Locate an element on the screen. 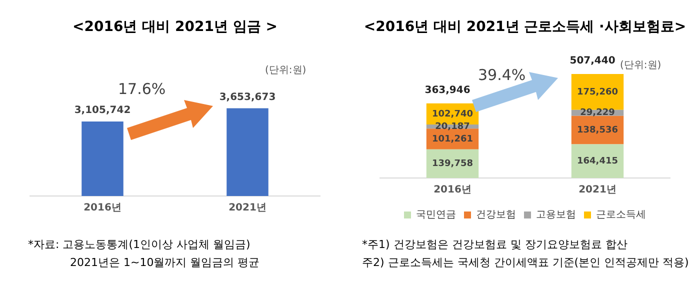 Image resolution: width=700 pixels, height=285 pixels. data-label: 3,105,742 is located at coordinates (102, 110).